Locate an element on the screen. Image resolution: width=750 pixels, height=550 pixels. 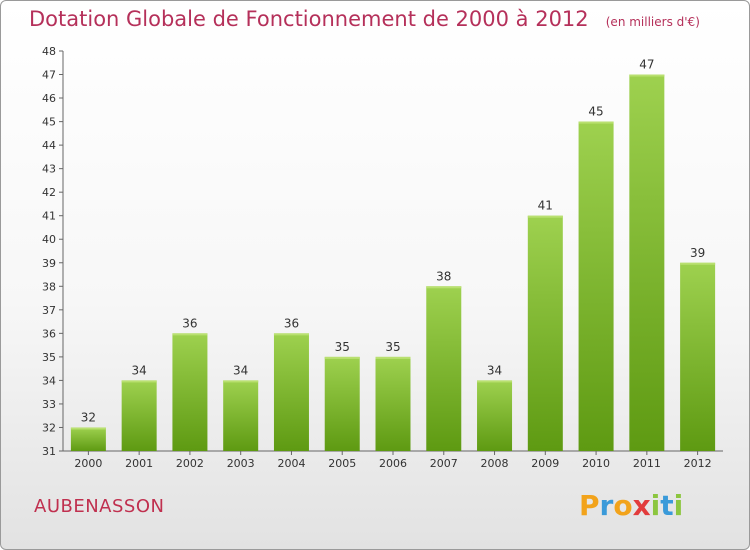
x-tick-label: 2012 is located at coordinates (698, 463).